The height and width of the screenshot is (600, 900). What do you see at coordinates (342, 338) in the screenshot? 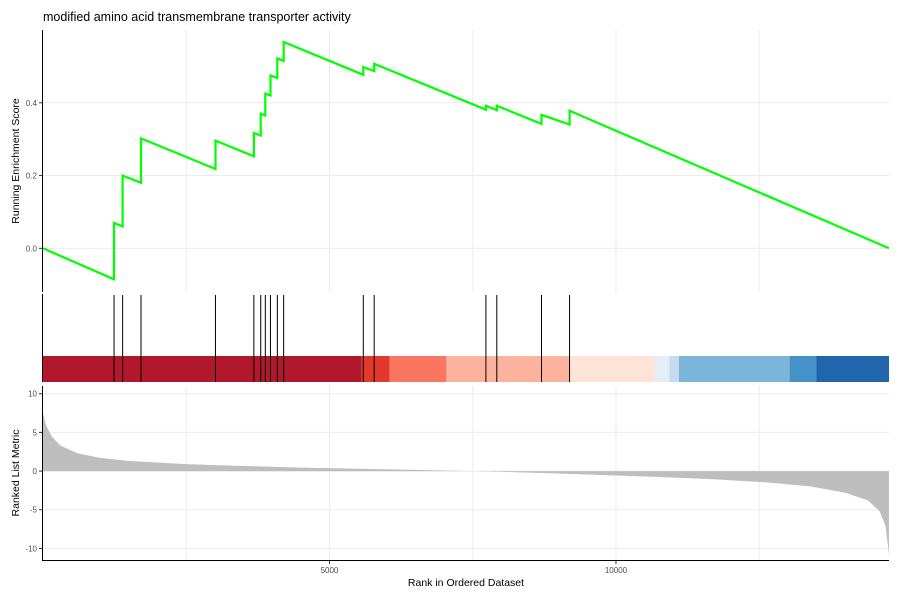
I see `gene-hit-markers` at bounding box center [342, 338].